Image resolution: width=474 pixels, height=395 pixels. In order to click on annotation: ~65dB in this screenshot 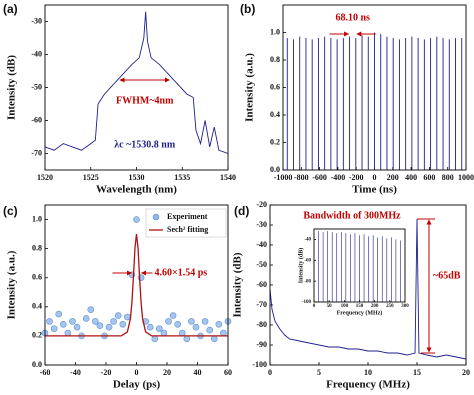, I will do `click(447, 275)`.